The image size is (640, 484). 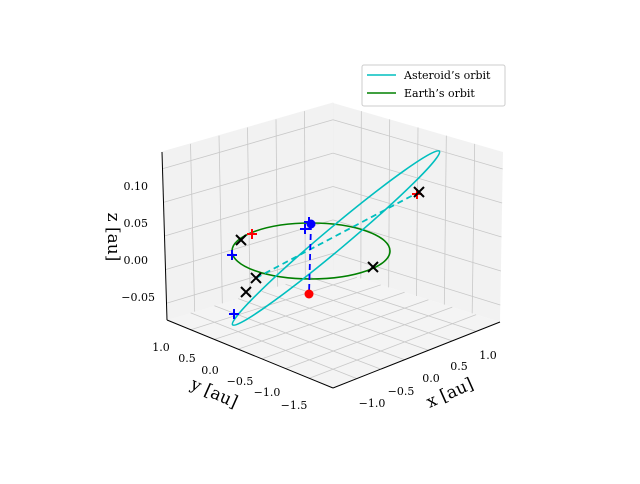 I want to click on y-ticks: 1.0 0.5 0.0 −0.5 −1.0 −1.5, so click(x=229, y=376).